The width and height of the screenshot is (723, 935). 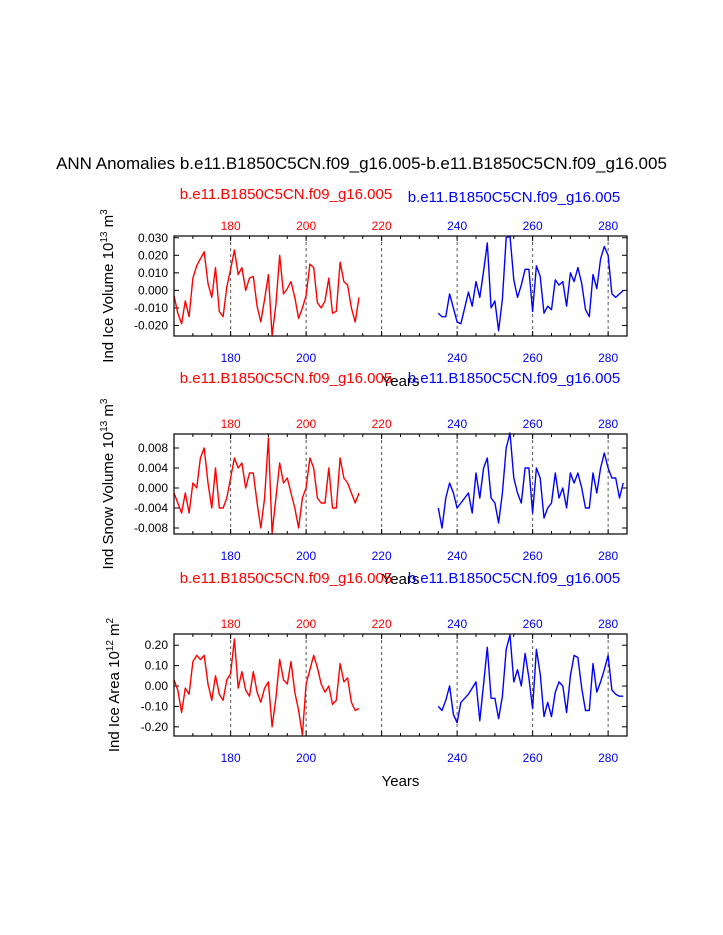 What do you see at coordinates (153, 448) in the screenshot?
I see `y-tick-label: 0.008` at bounding box center [153, 448].